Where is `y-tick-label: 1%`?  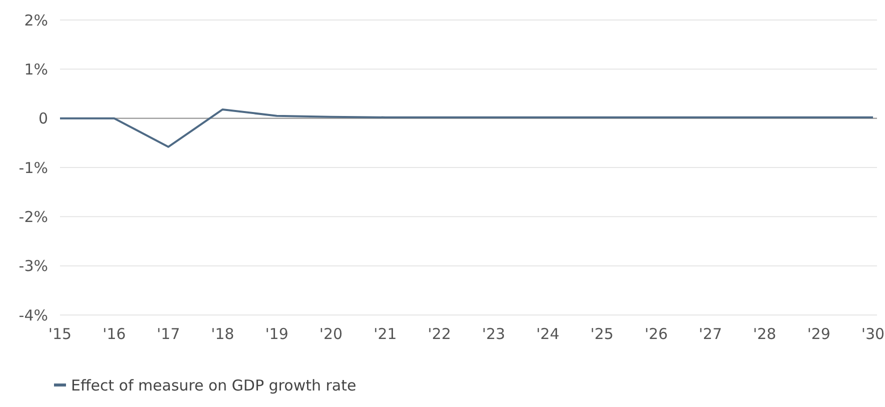 y-tick-label: 1% is located at coordinates (36, 69).